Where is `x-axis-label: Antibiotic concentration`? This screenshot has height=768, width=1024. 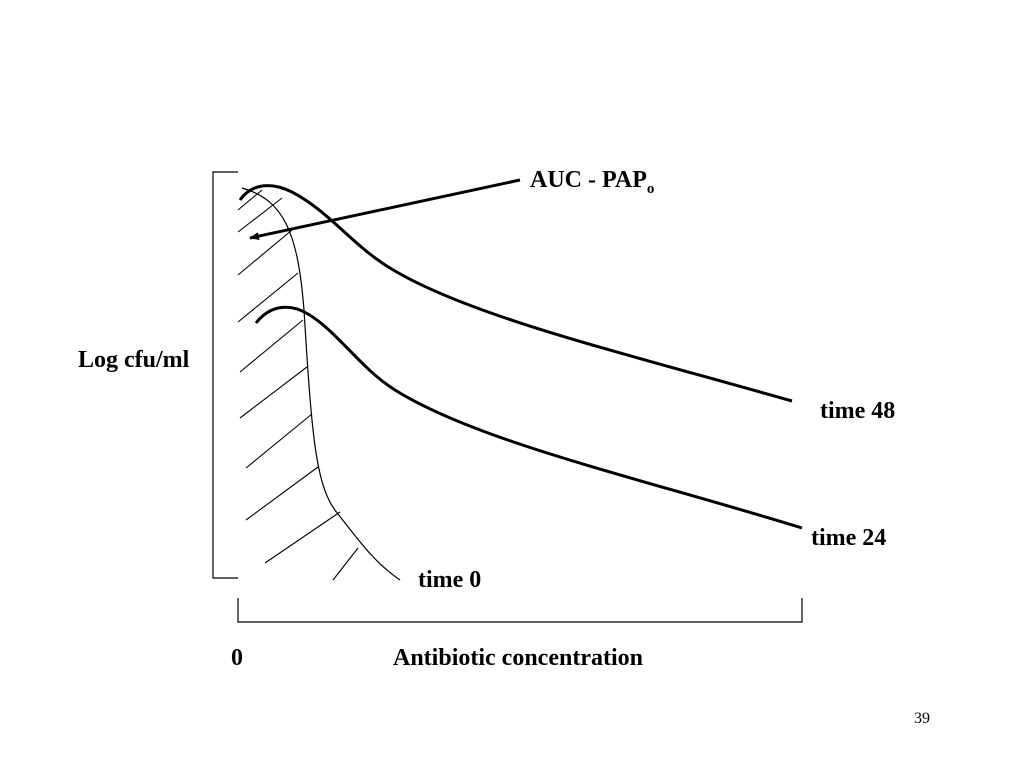 x-axis-label: Antibiotic concentration is located at coordinates (518, 658).